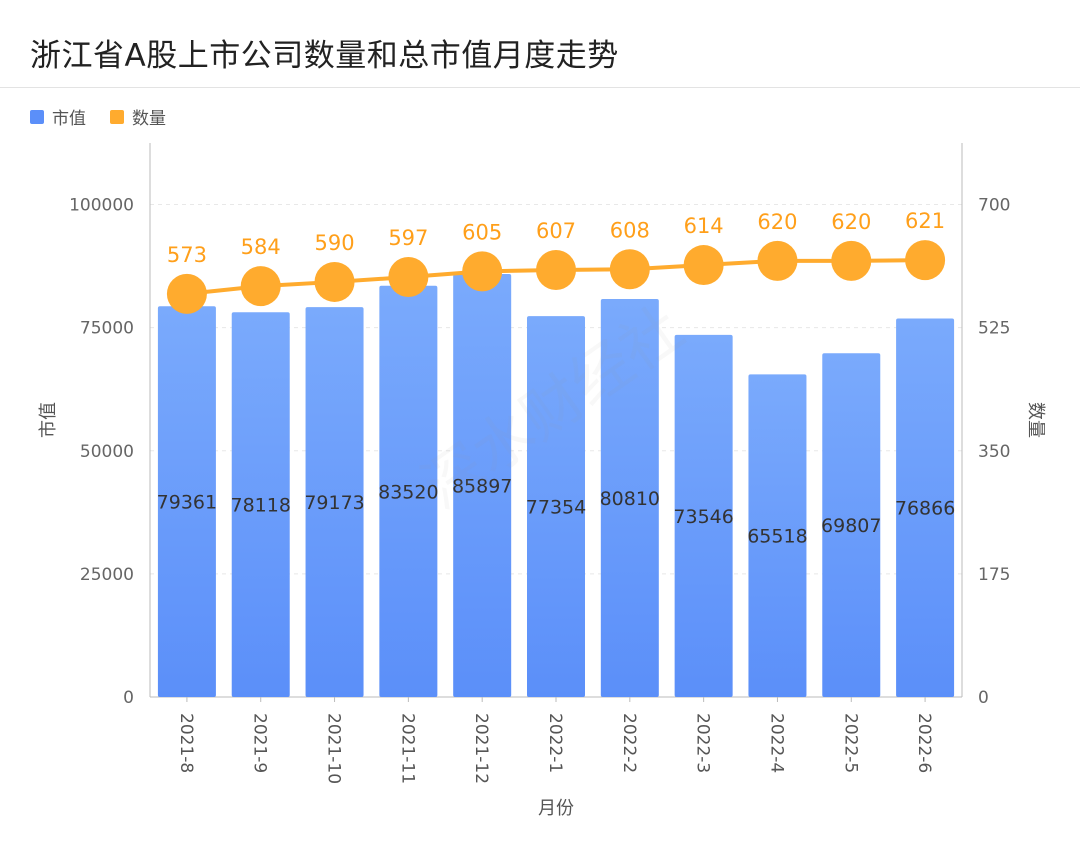 This screenshot has height=857, width=1080. I want to click on bar-value-label: 77354, so click(556, 508).